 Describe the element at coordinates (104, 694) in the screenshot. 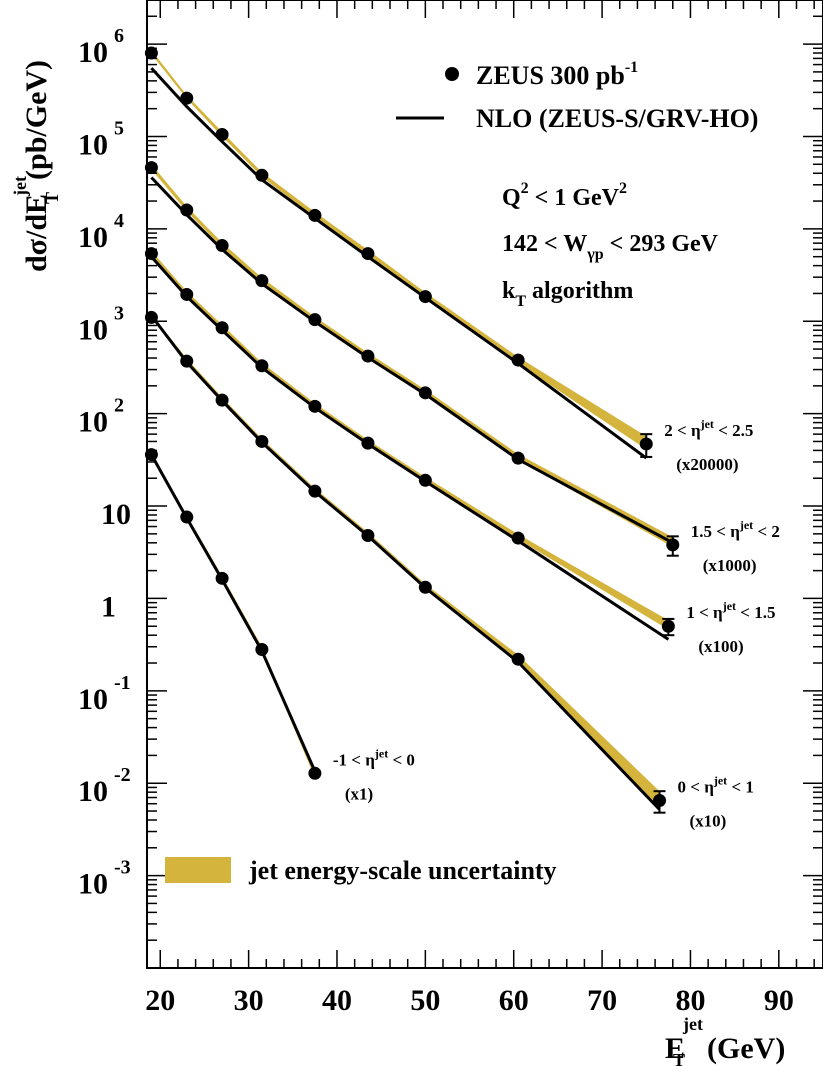

I see `y-tick-label-7: 10 -1` at that location.